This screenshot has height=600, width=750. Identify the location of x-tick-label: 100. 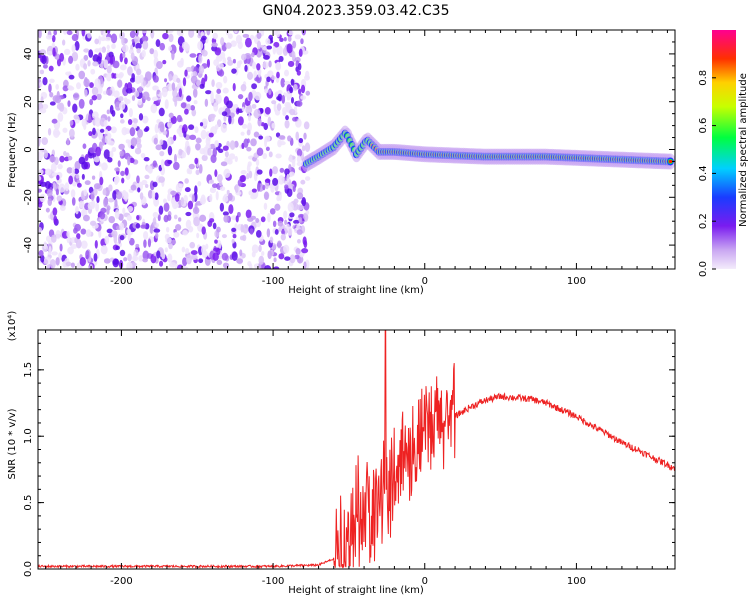
(576, 581).